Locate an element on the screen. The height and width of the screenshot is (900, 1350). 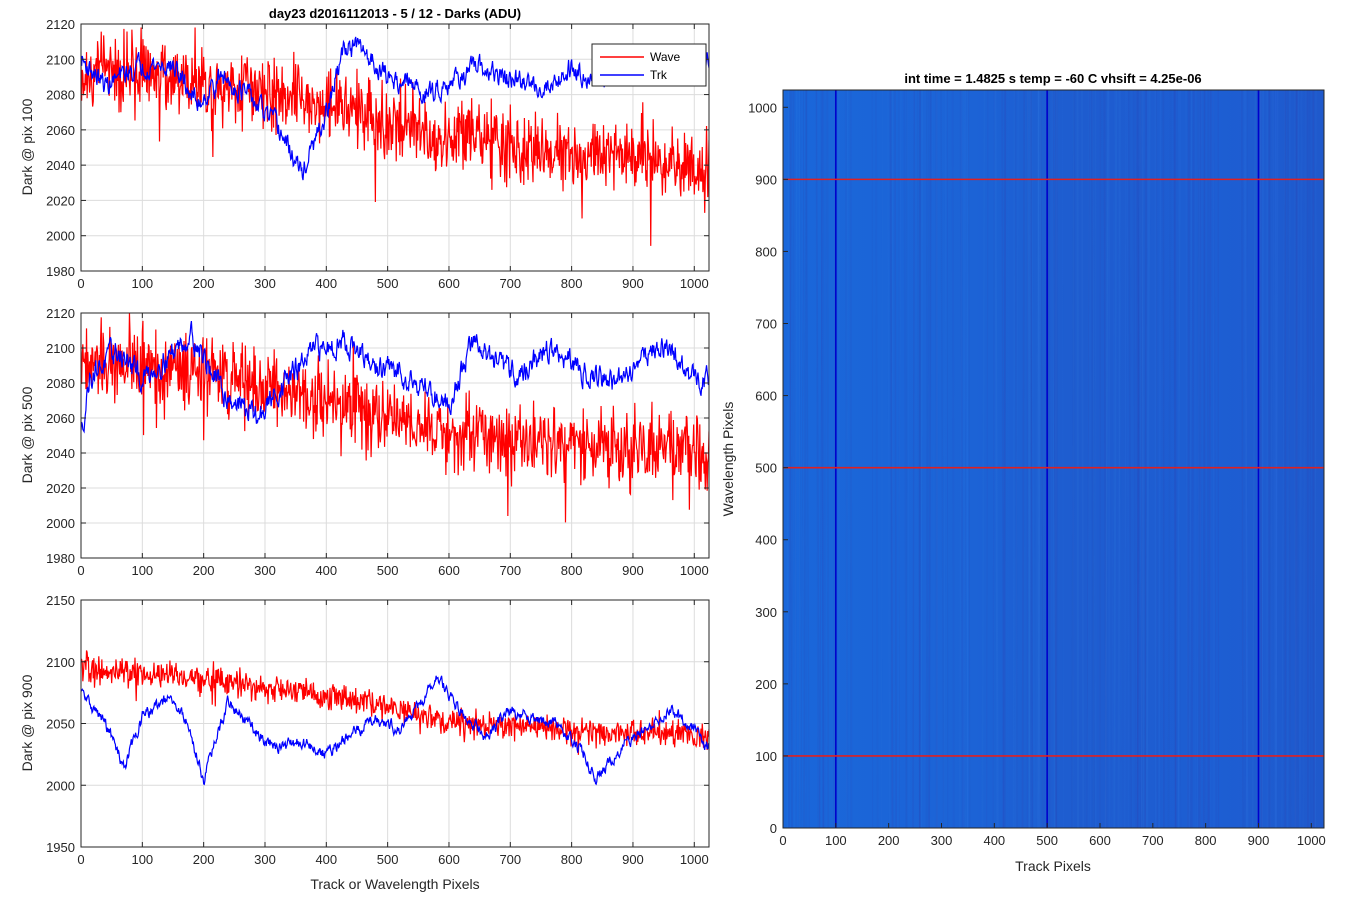
y-tick-label: 2060 is located at coordinates (60, 418).